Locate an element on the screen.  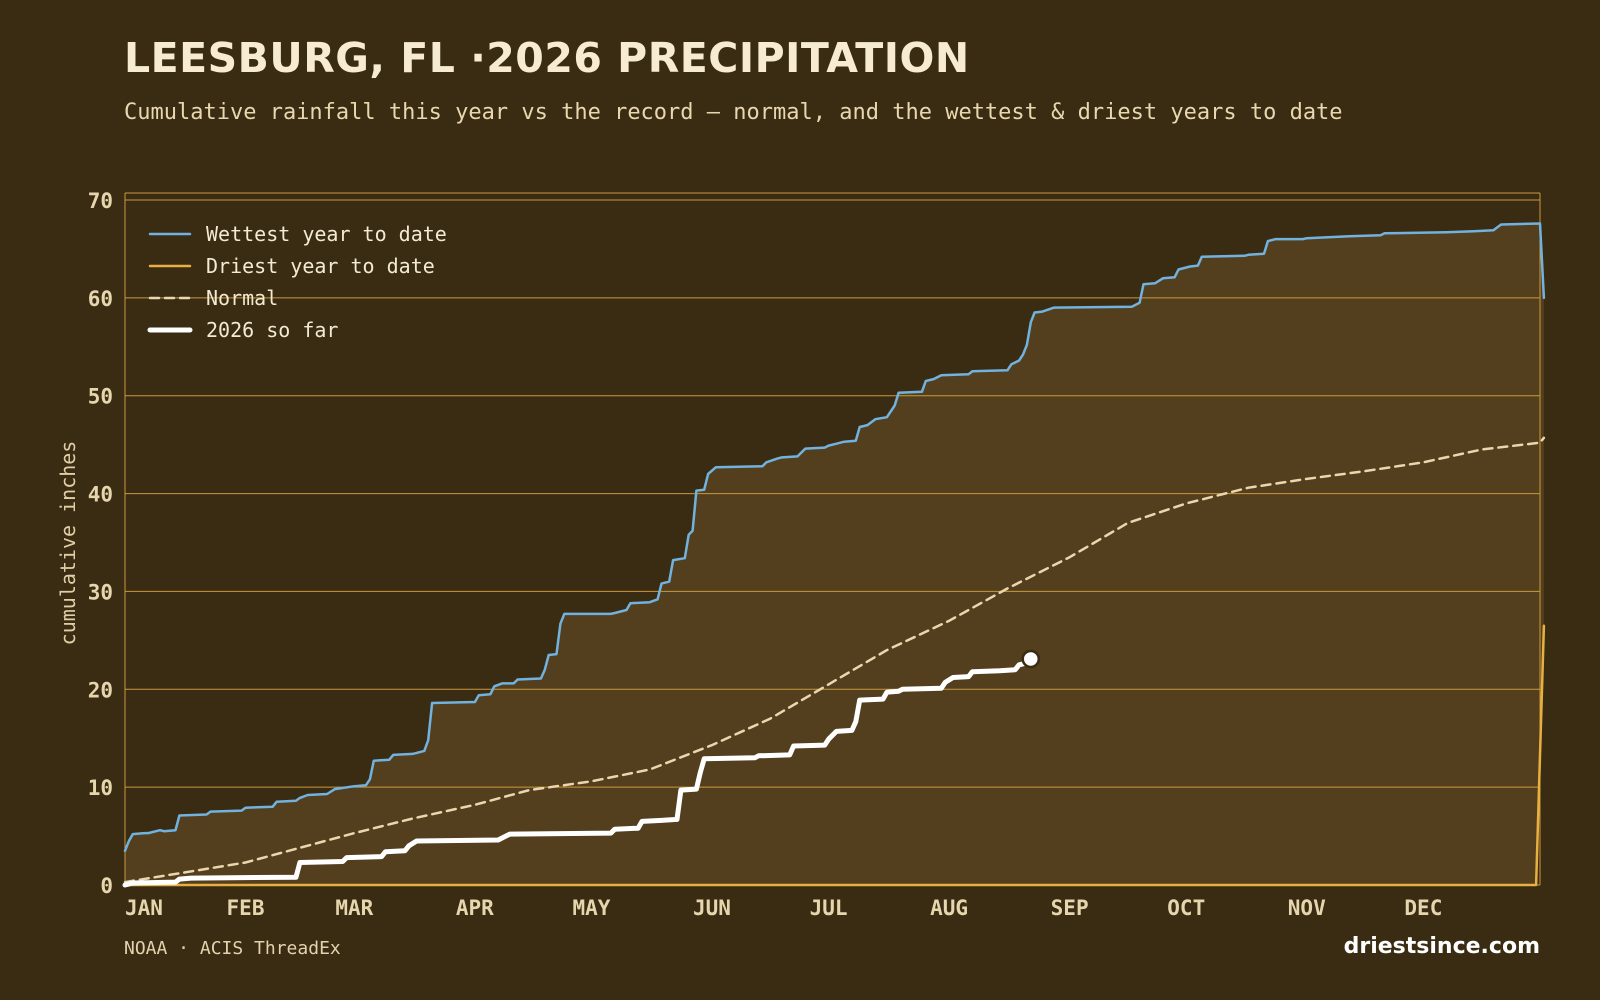
y-tick-label: 60 is located at coordinates (100, 299).